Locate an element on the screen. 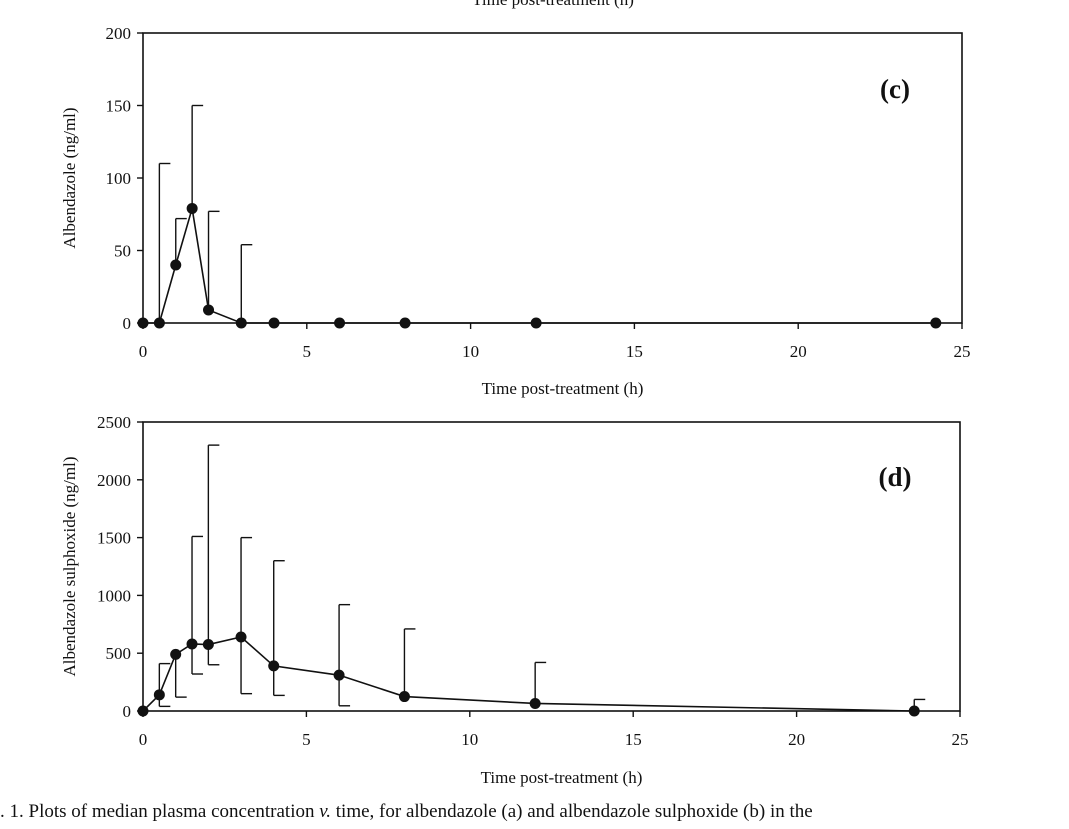 The image size is (1069, 829). d-xtick-label: 25 is located at coordinates (960, 739).